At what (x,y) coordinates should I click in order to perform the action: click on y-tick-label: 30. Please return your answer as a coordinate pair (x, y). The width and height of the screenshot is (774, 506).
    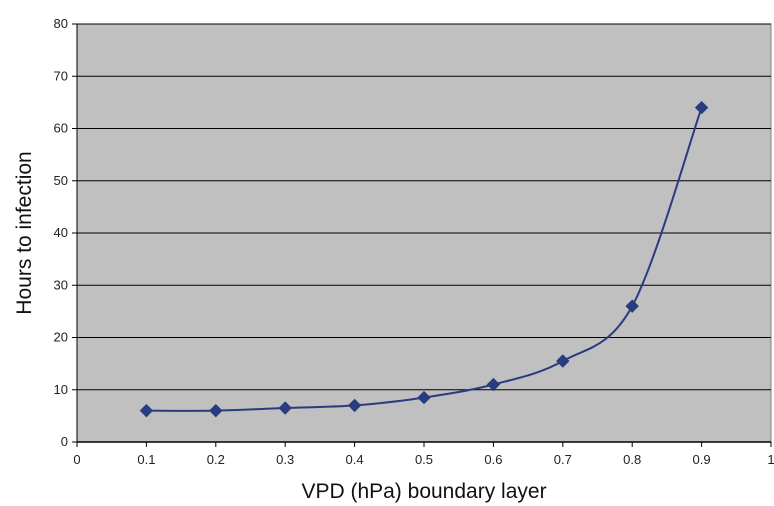
    Looking at the image, I should click on (61, 284).